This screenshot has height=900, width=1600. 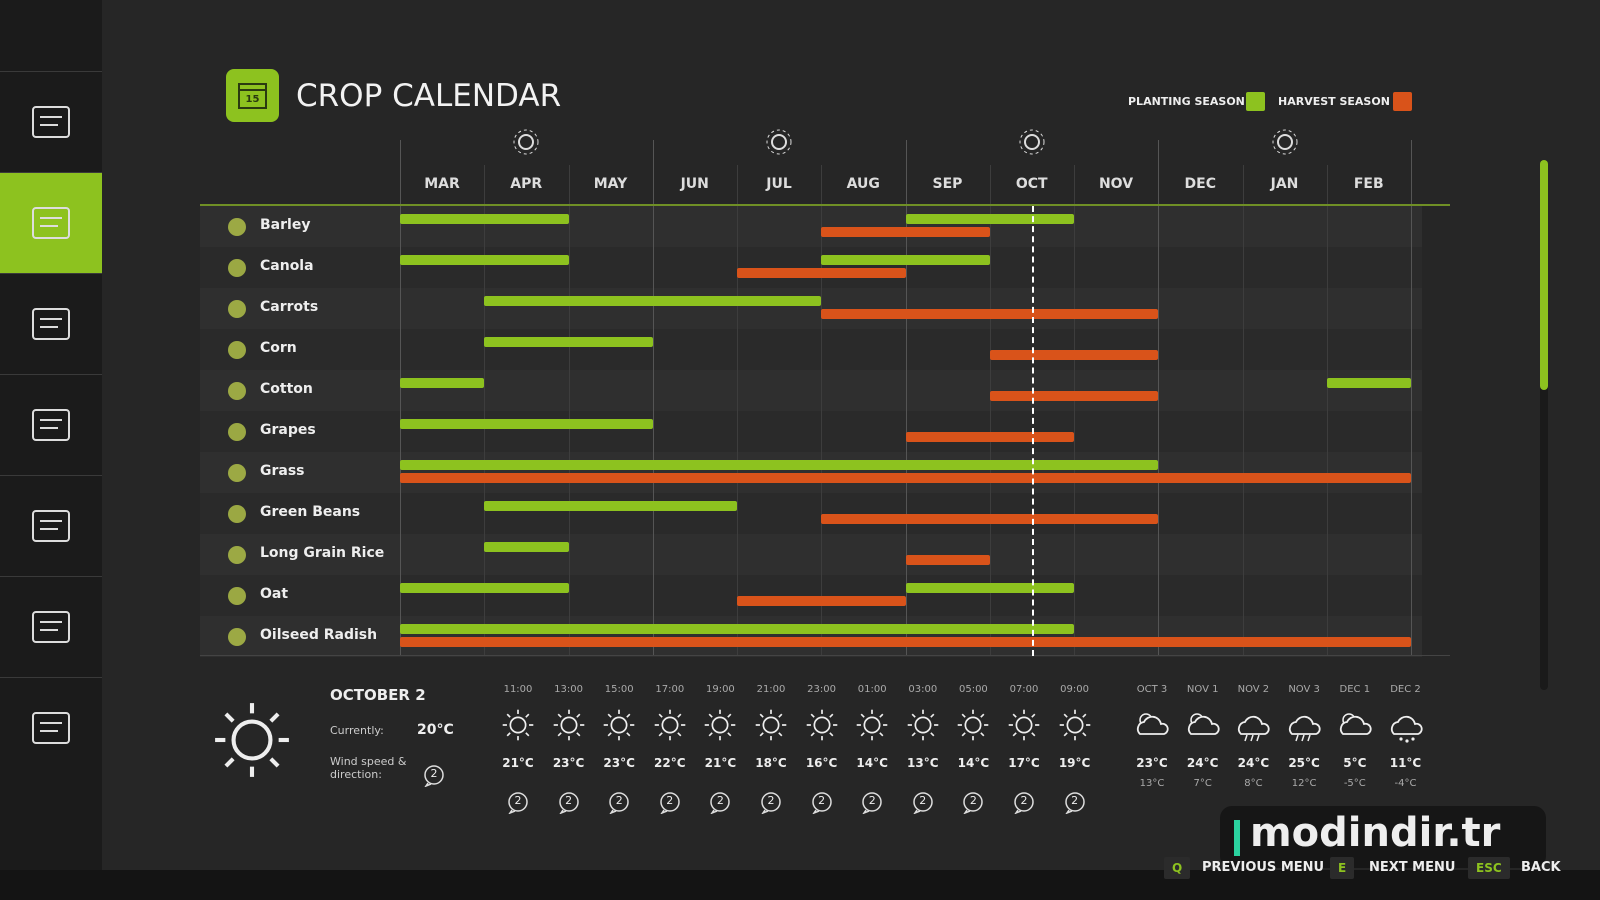 What do you see at coordinates (287, 266) in the screenshot?
I see `crop-name: Canola` at bounding box center [287, 266].